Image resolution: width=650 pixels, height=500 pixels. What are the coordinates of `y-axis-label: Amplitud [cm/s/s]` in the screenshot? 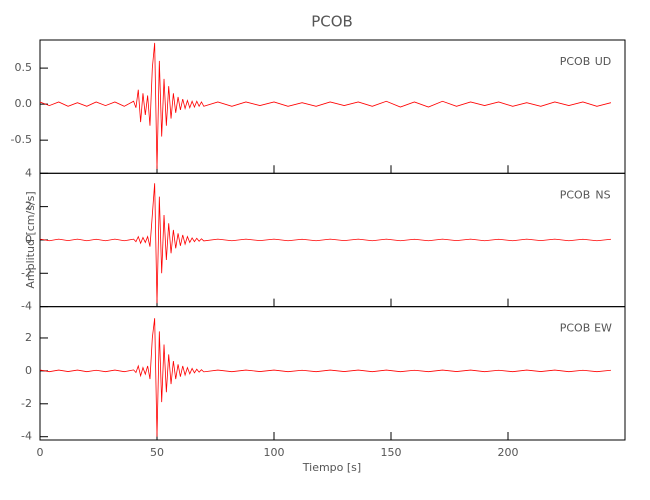 It's located at (30, 239).